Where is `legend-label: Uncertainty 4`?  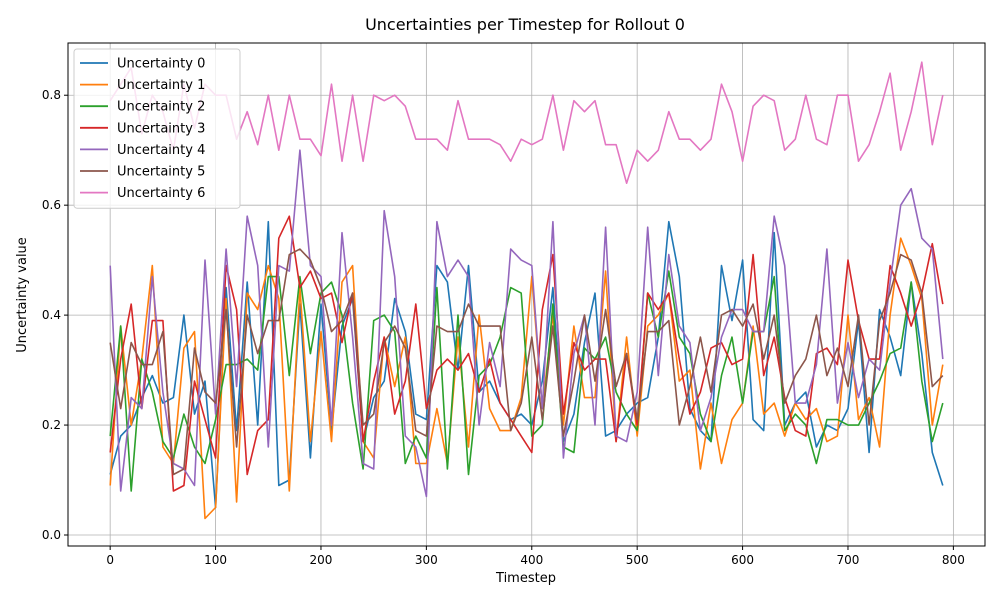
legend-label: Uncertainty 4 is located at coordinates (161, 150).